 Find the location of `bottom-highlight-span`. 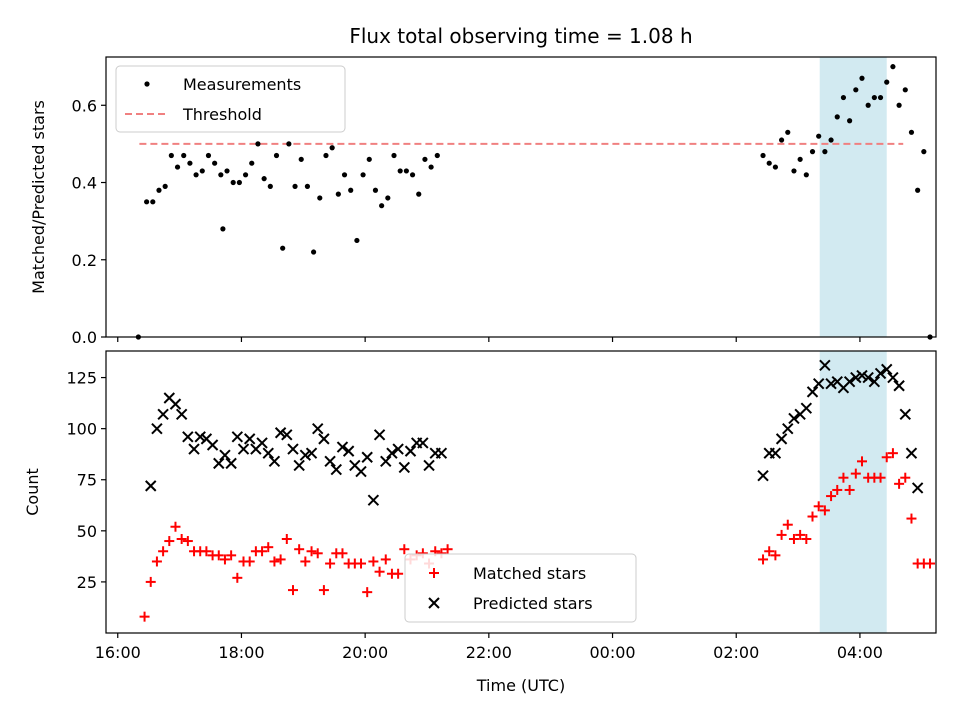

bottom-highlight-span is located at coordinates (853, 492).